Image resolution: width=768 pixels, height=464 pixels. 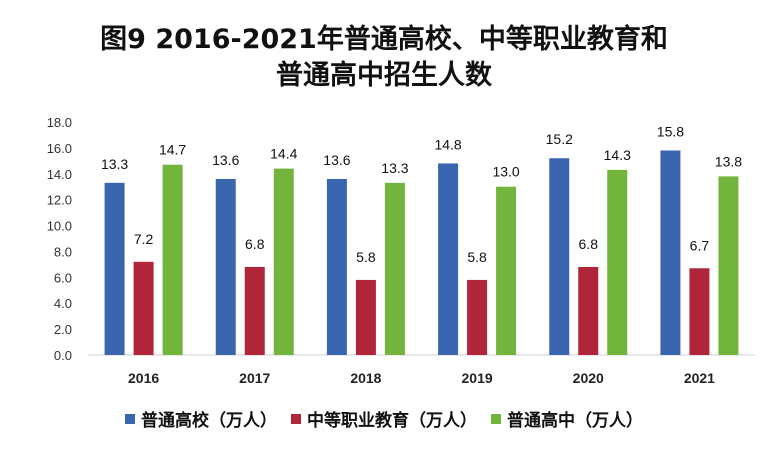 What do you see at coordinates (448, 259) in the screenshot?
I see `bar-universities-2019` at bounding box center [448, 259].